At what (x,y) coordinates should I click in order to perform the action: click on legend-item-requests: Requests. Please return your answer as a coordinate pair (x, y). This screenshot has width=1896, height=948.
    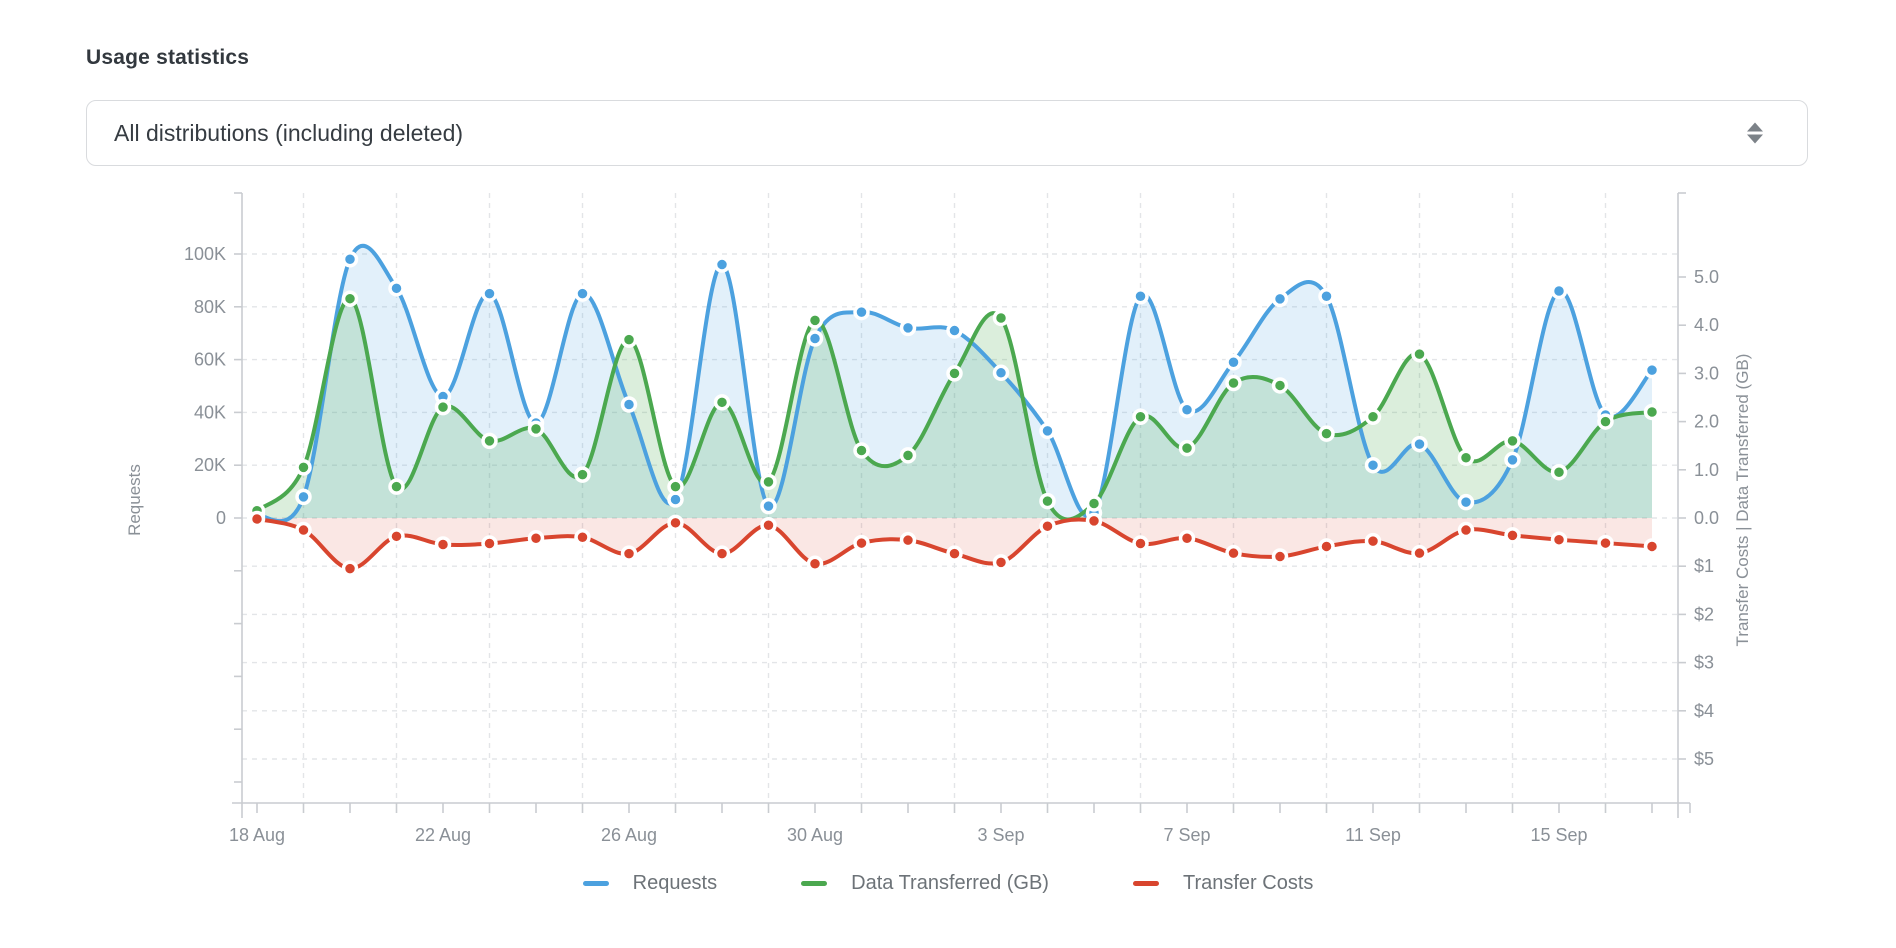
    Looking at the image, I should click on (650, 883).